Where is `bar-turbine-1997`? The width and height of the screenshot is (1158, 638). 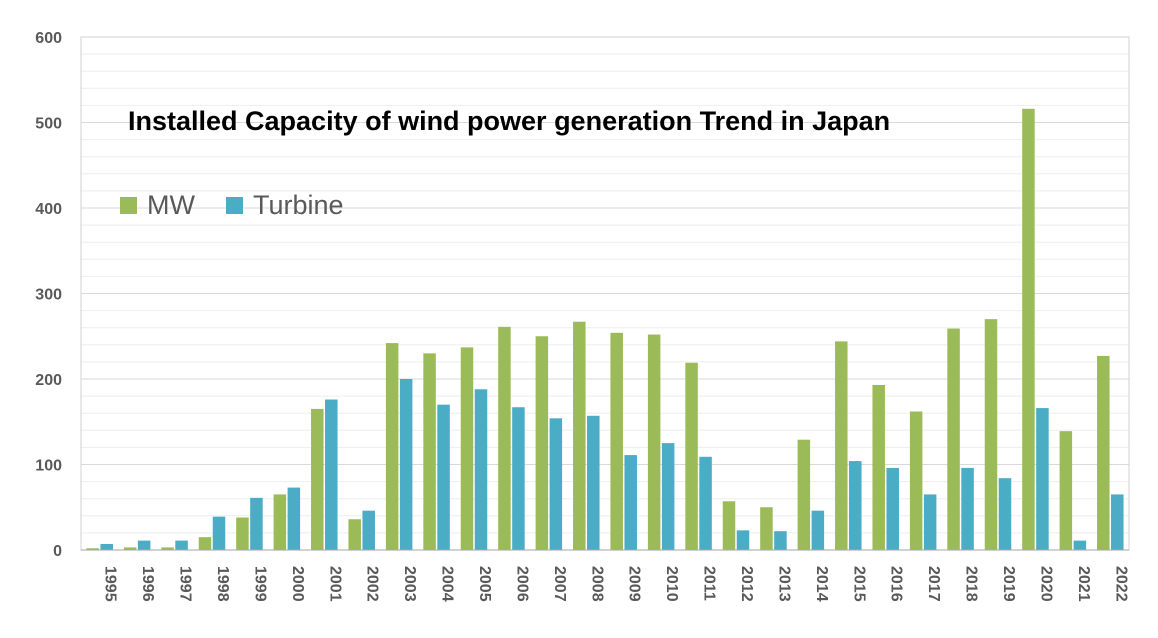 bar-turbine-1997 is located at coordinates (181, 545).